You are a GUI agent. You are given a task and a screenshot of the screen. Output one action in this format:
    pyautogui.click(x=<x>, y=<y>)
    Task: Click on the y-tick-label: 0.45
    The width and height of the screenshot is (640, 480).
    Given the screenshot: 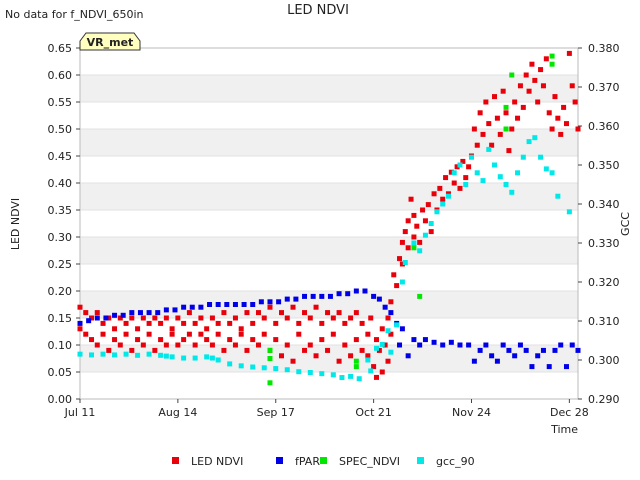 What is the action you would take?
    pyautogui.click(x=60, y=156)
    